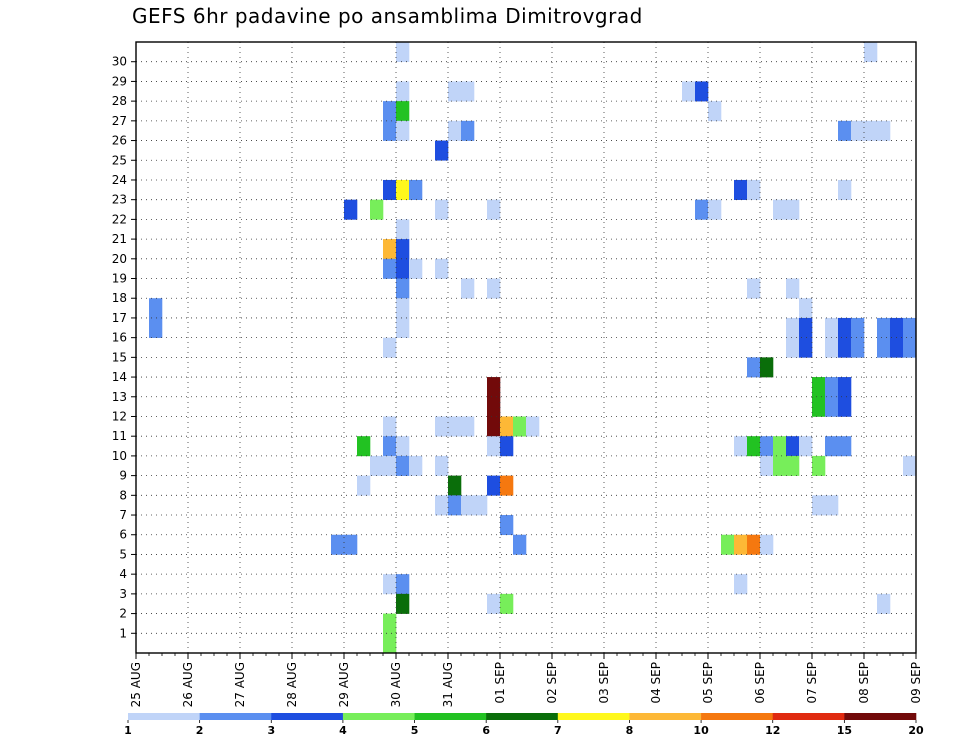  Describe the element at coordinates (656, 683) in the screenshot. I see `x-tick-label: 04 SEP` at that location.